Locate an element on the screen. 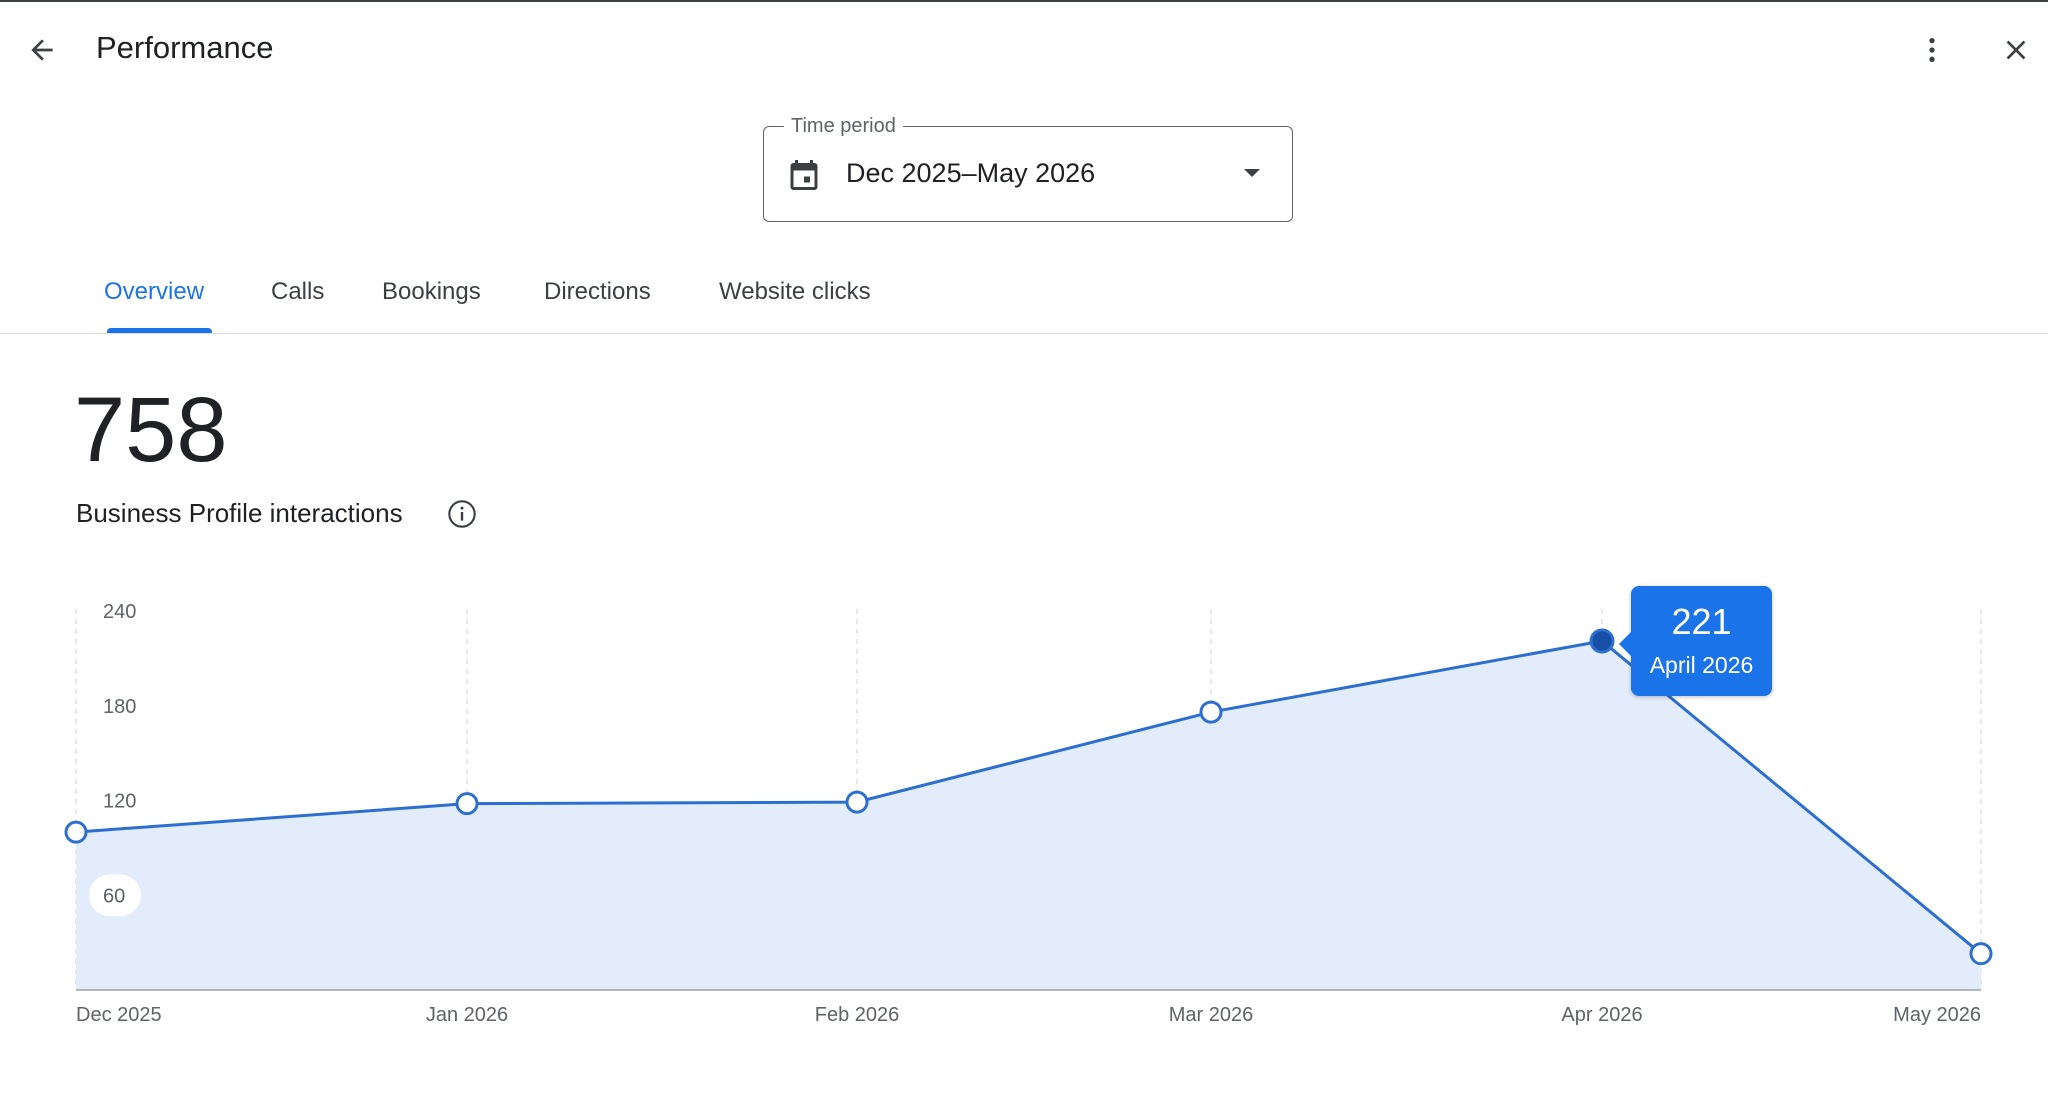  tab-calls: Calls is located at coordinates (298, 291).